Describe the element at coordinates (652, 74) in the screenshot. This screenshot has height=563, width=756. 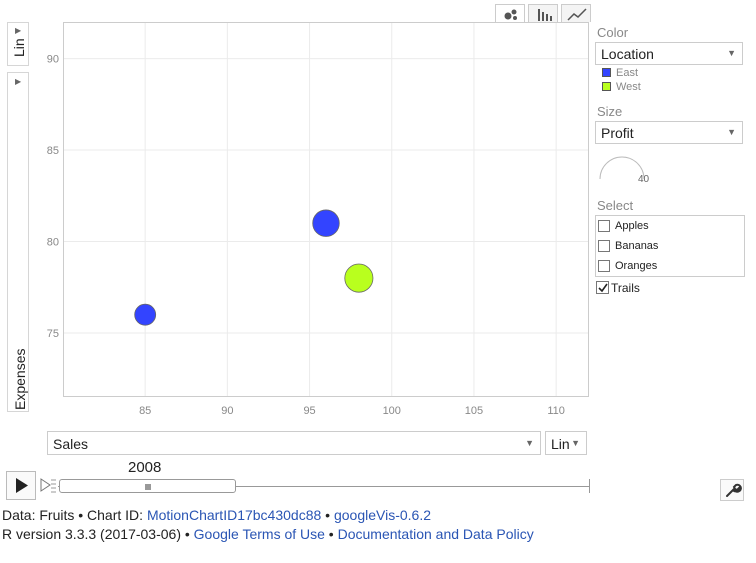
I see `legend-item-east: East` at that location.